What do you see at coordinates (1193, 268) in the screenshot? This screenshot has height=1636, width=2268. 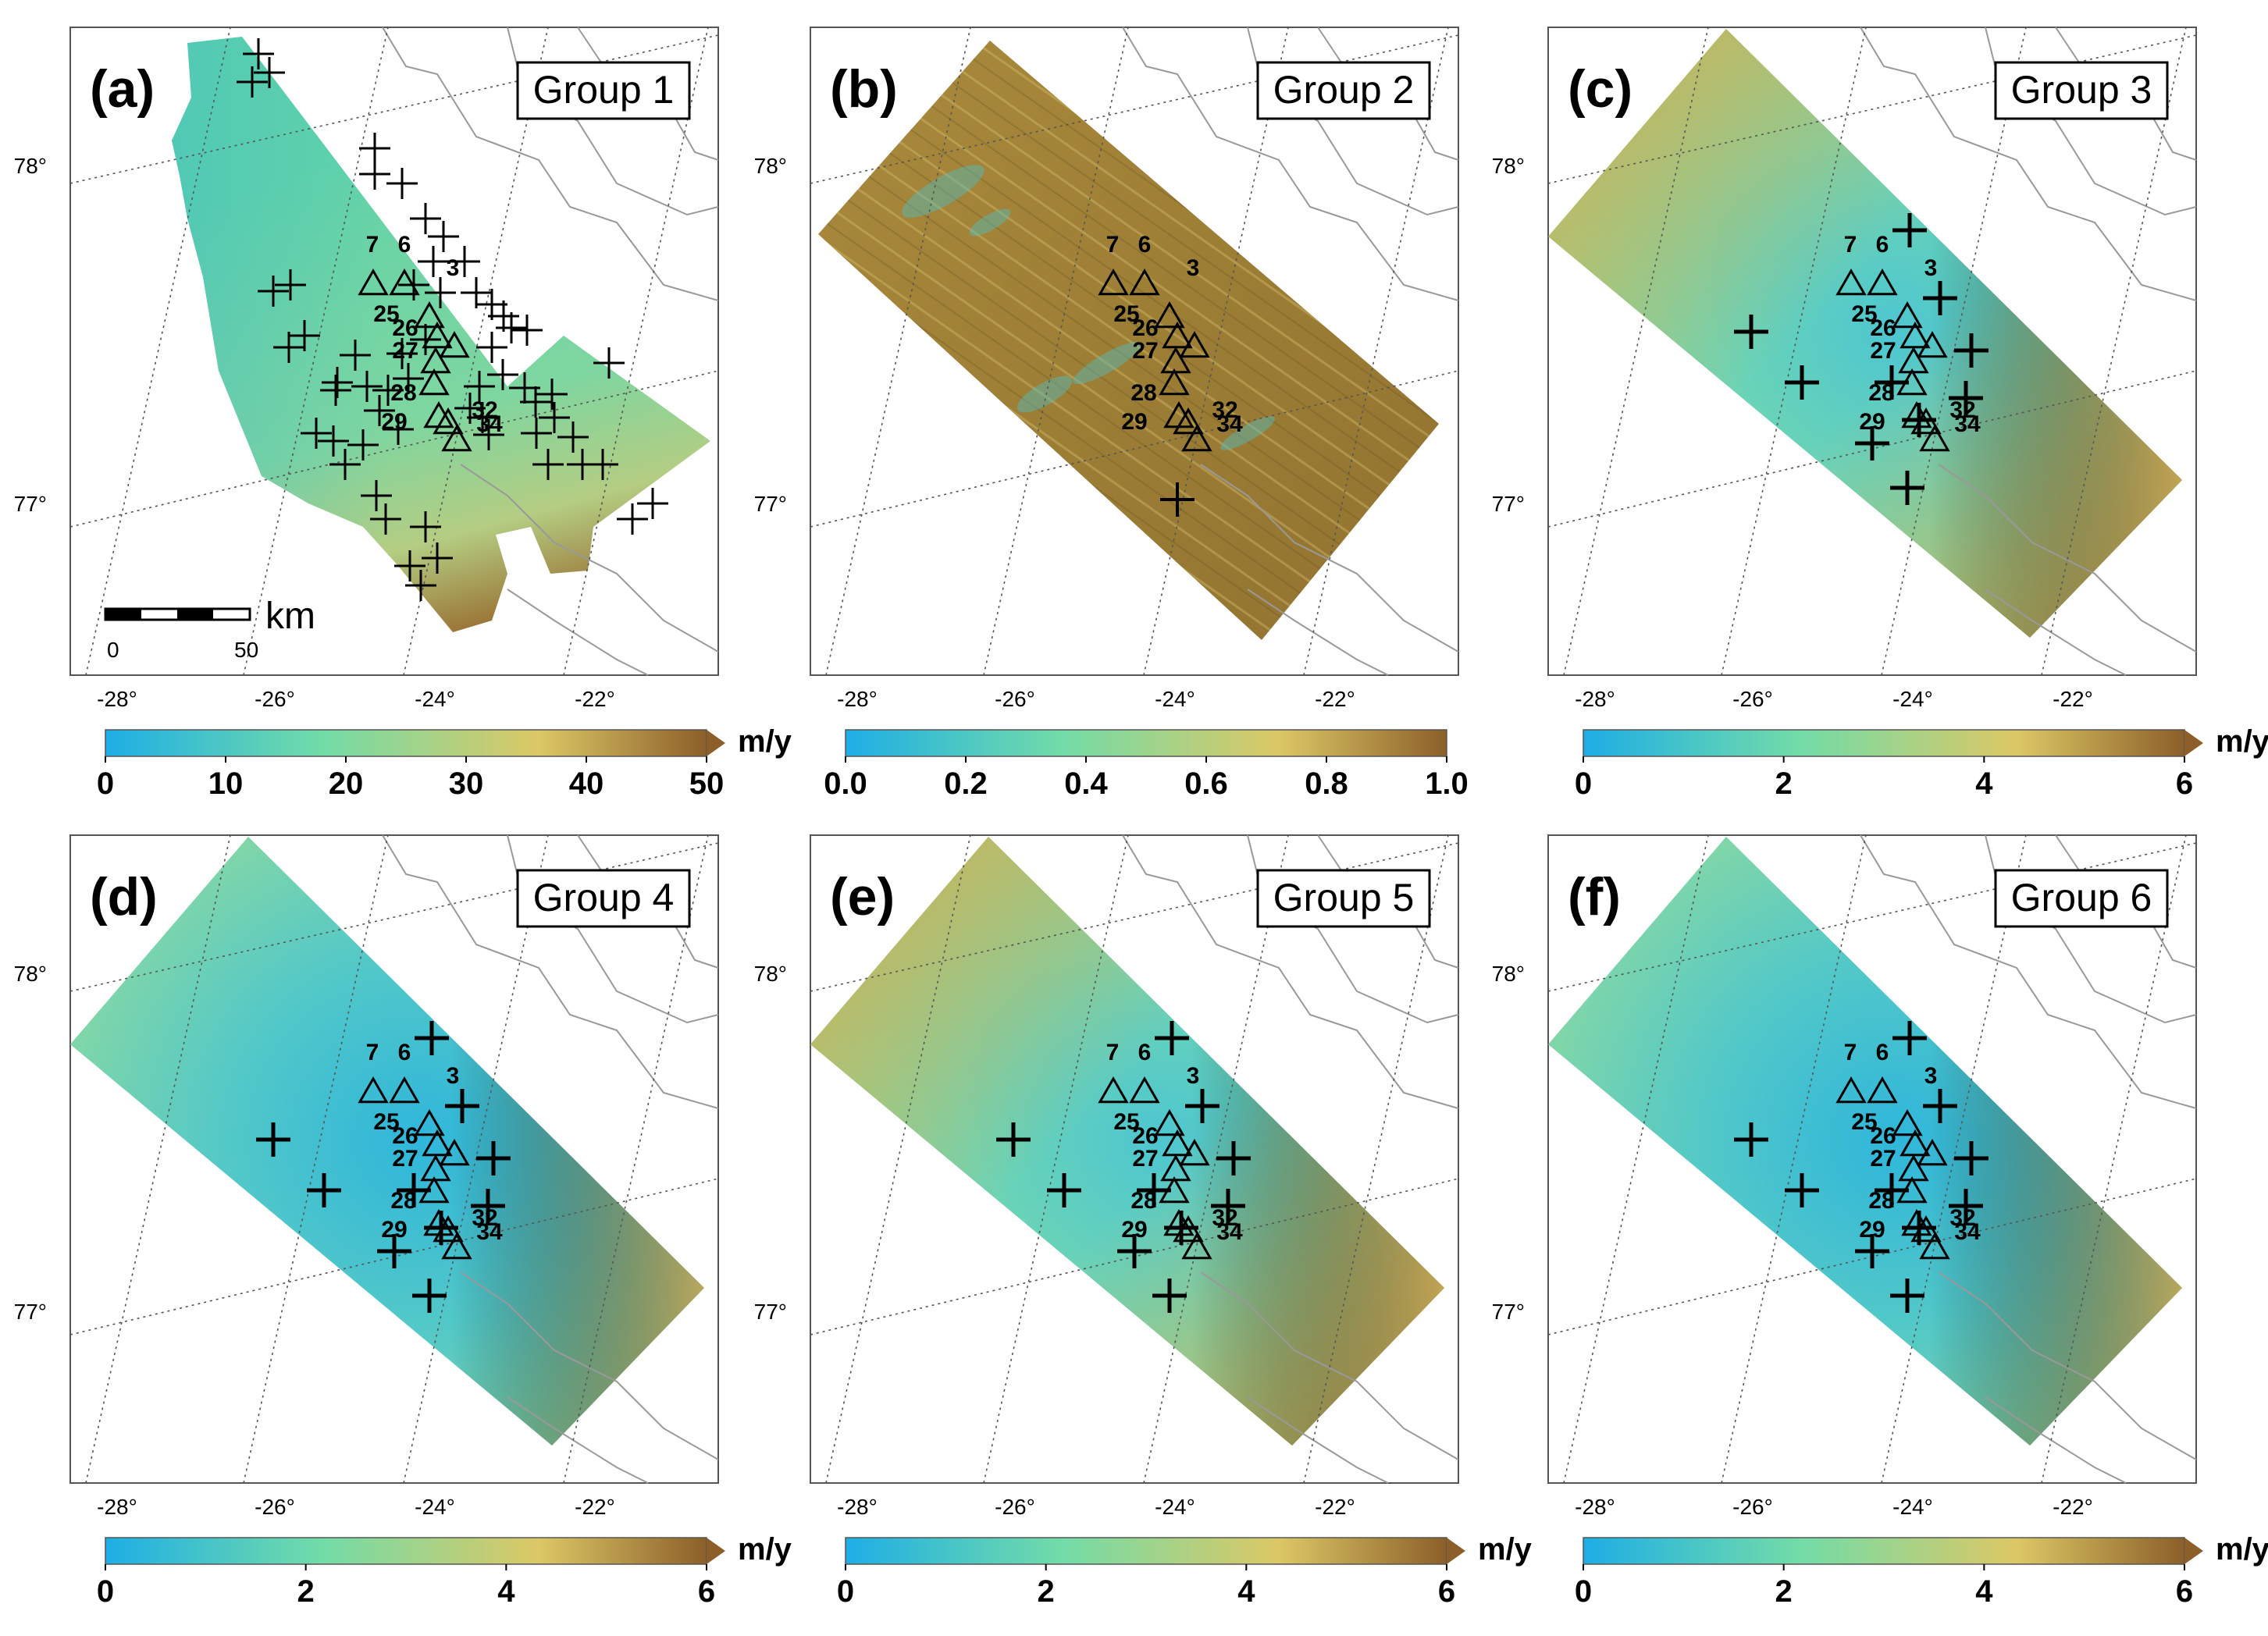 I see `station-label: 3` at bounding box center [1193, 268].